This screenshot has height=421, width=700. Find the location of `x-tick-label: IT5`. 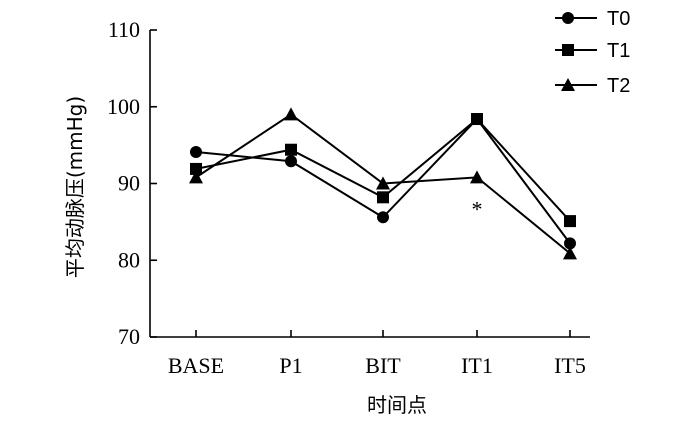

x-tick-label: IT5 is located at coordinates (570, 365).